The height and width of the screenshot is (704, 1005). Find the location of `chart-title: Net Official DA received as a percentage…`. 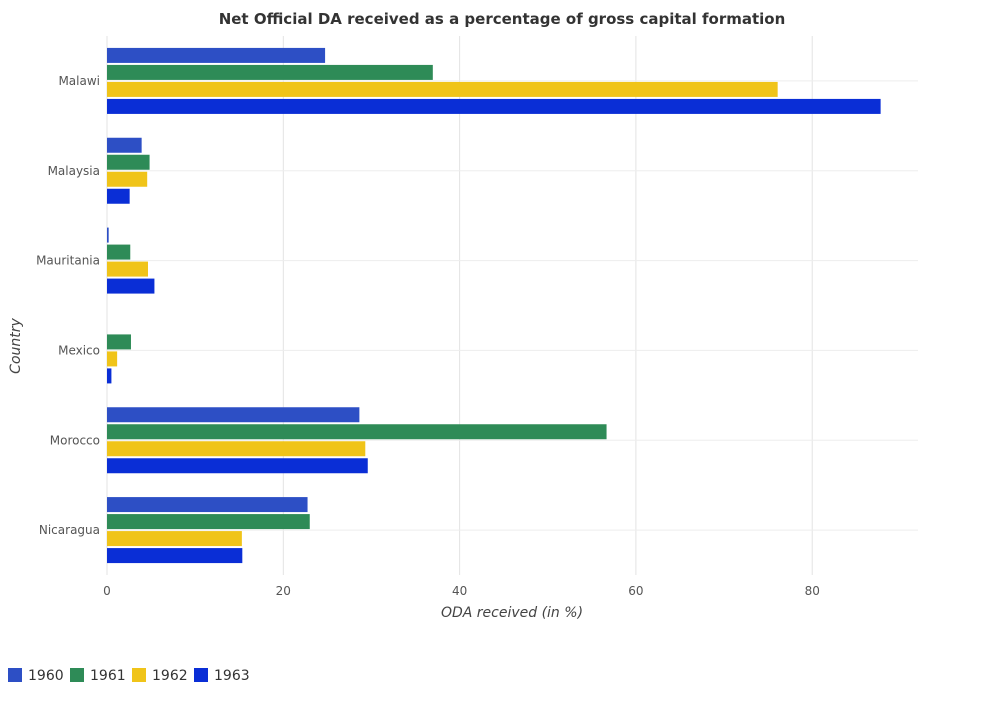

chart-title: Net Official DA received as a percentage… is located at coordinates (502, 19).